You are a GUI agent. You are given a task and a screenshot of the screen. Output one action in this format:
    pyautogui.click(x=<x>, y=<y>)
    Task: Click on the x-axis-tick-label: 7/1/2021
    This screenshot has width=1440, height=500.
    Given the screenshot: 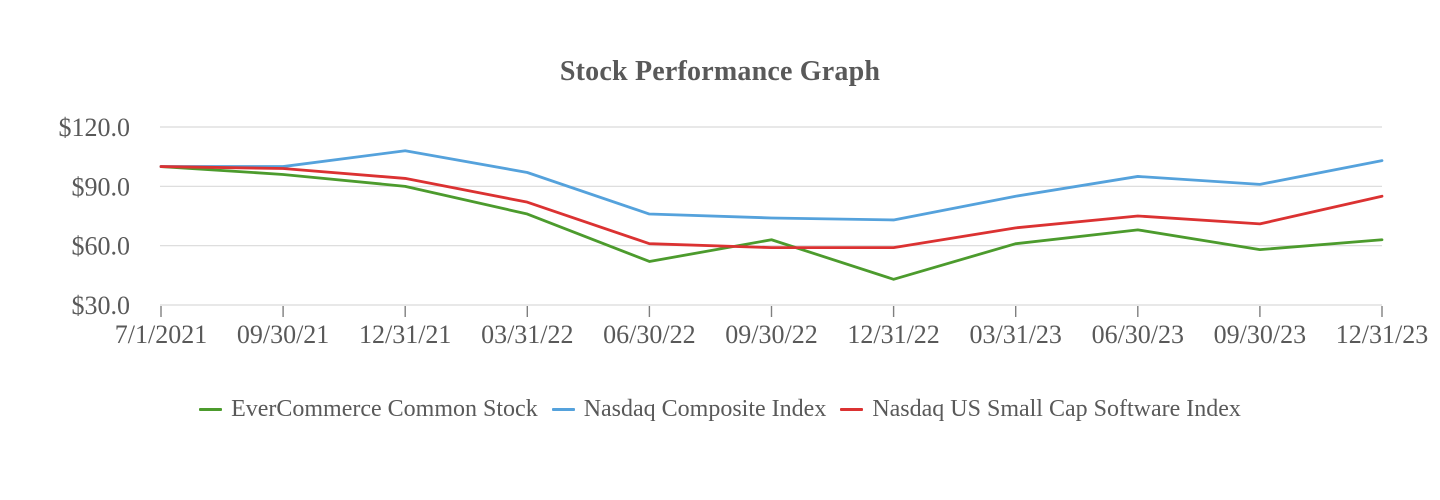 What is the action you would take?
    pyautogui.click(x=161, y=334)
    